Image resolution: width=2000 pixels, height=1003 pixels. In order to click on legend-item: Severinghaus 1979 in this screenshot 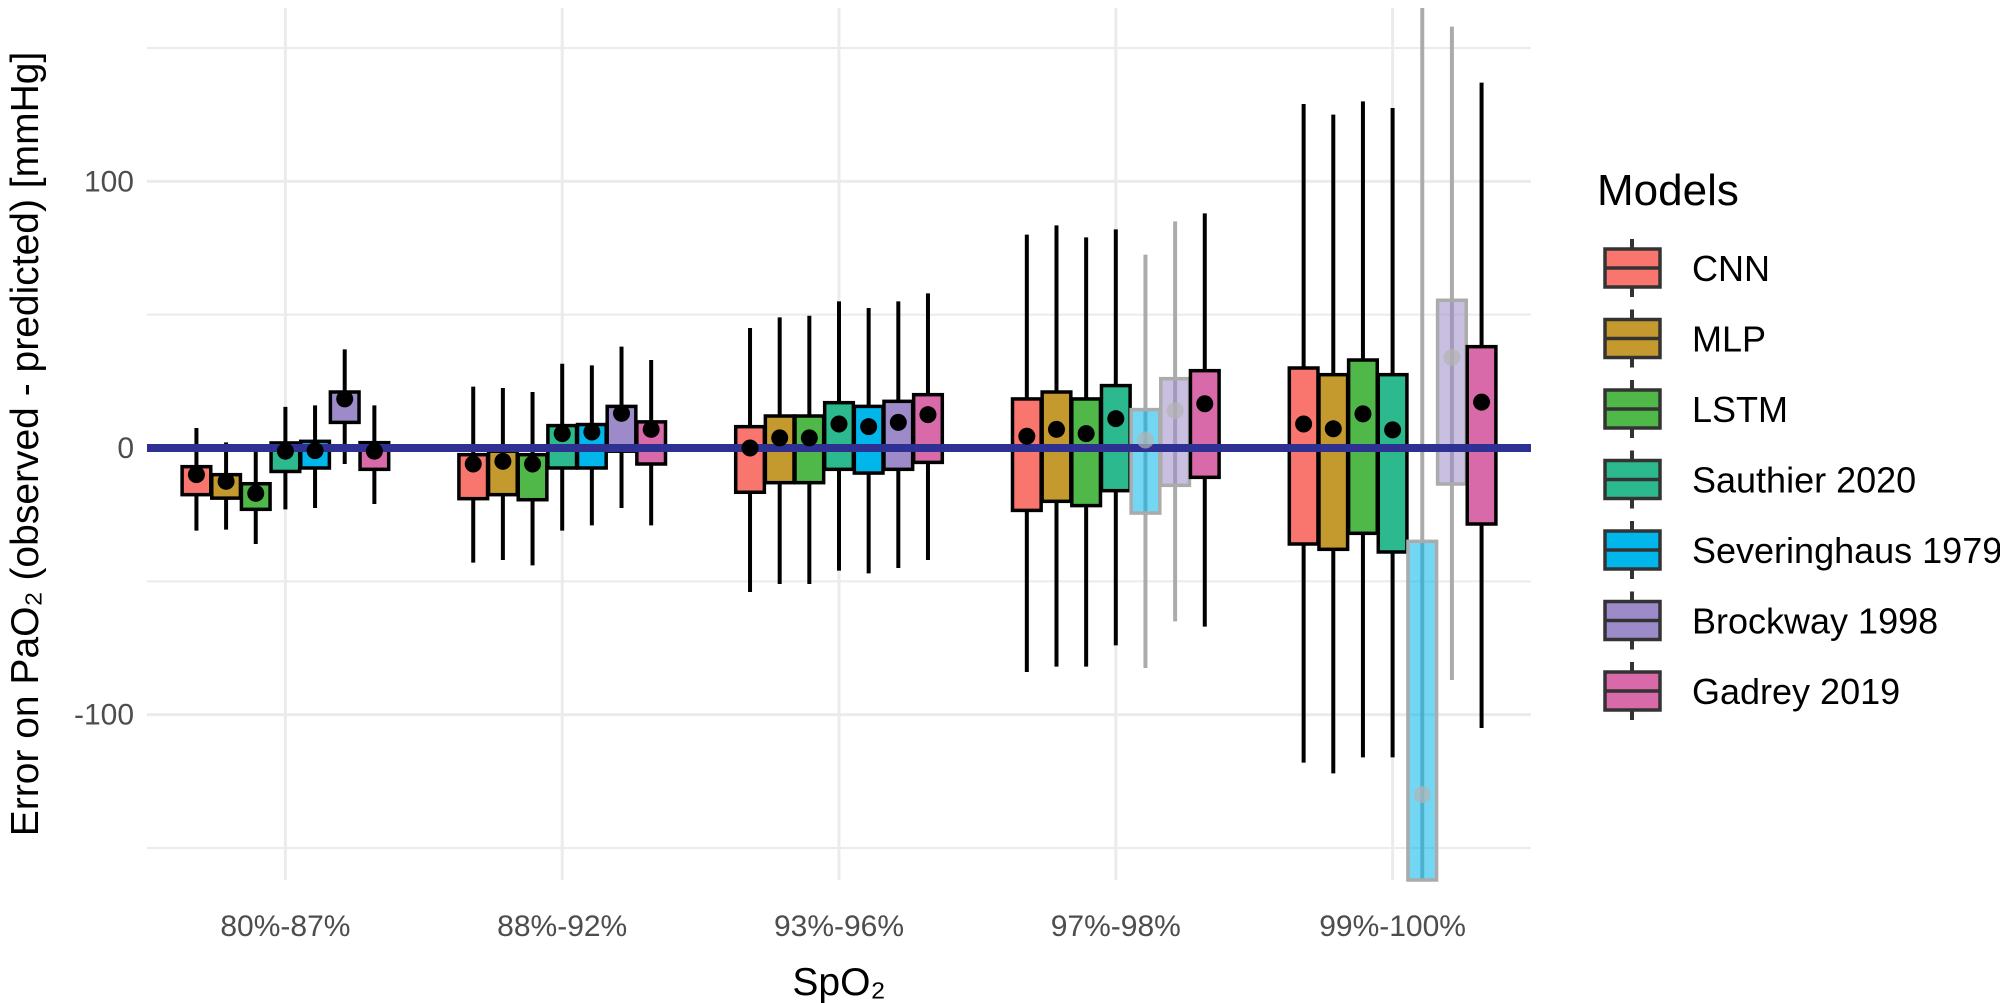, I will do `click(1801, 550)`.